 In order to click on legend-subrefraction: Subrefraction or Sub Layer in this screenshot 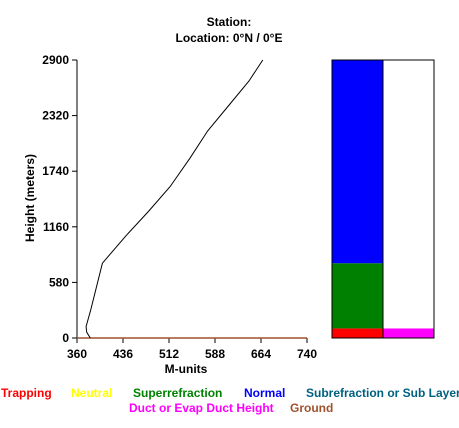, I will do `click(382, 393)`.